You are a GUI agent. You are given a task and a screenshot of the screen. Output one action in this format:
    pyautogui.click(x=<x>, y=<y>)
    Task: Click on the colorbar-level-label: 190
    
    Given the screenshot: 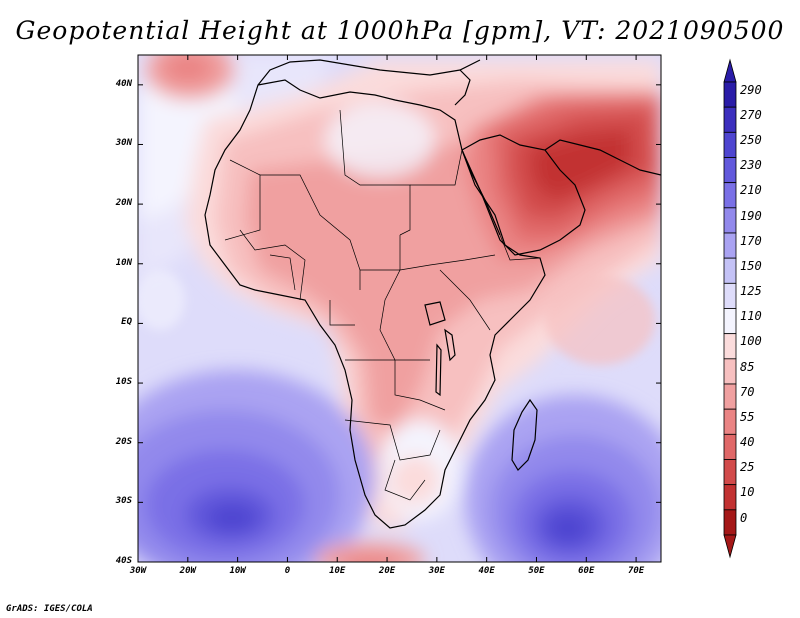 What is the action you would take?
    pyautogui.click(x=751, y=215)
    